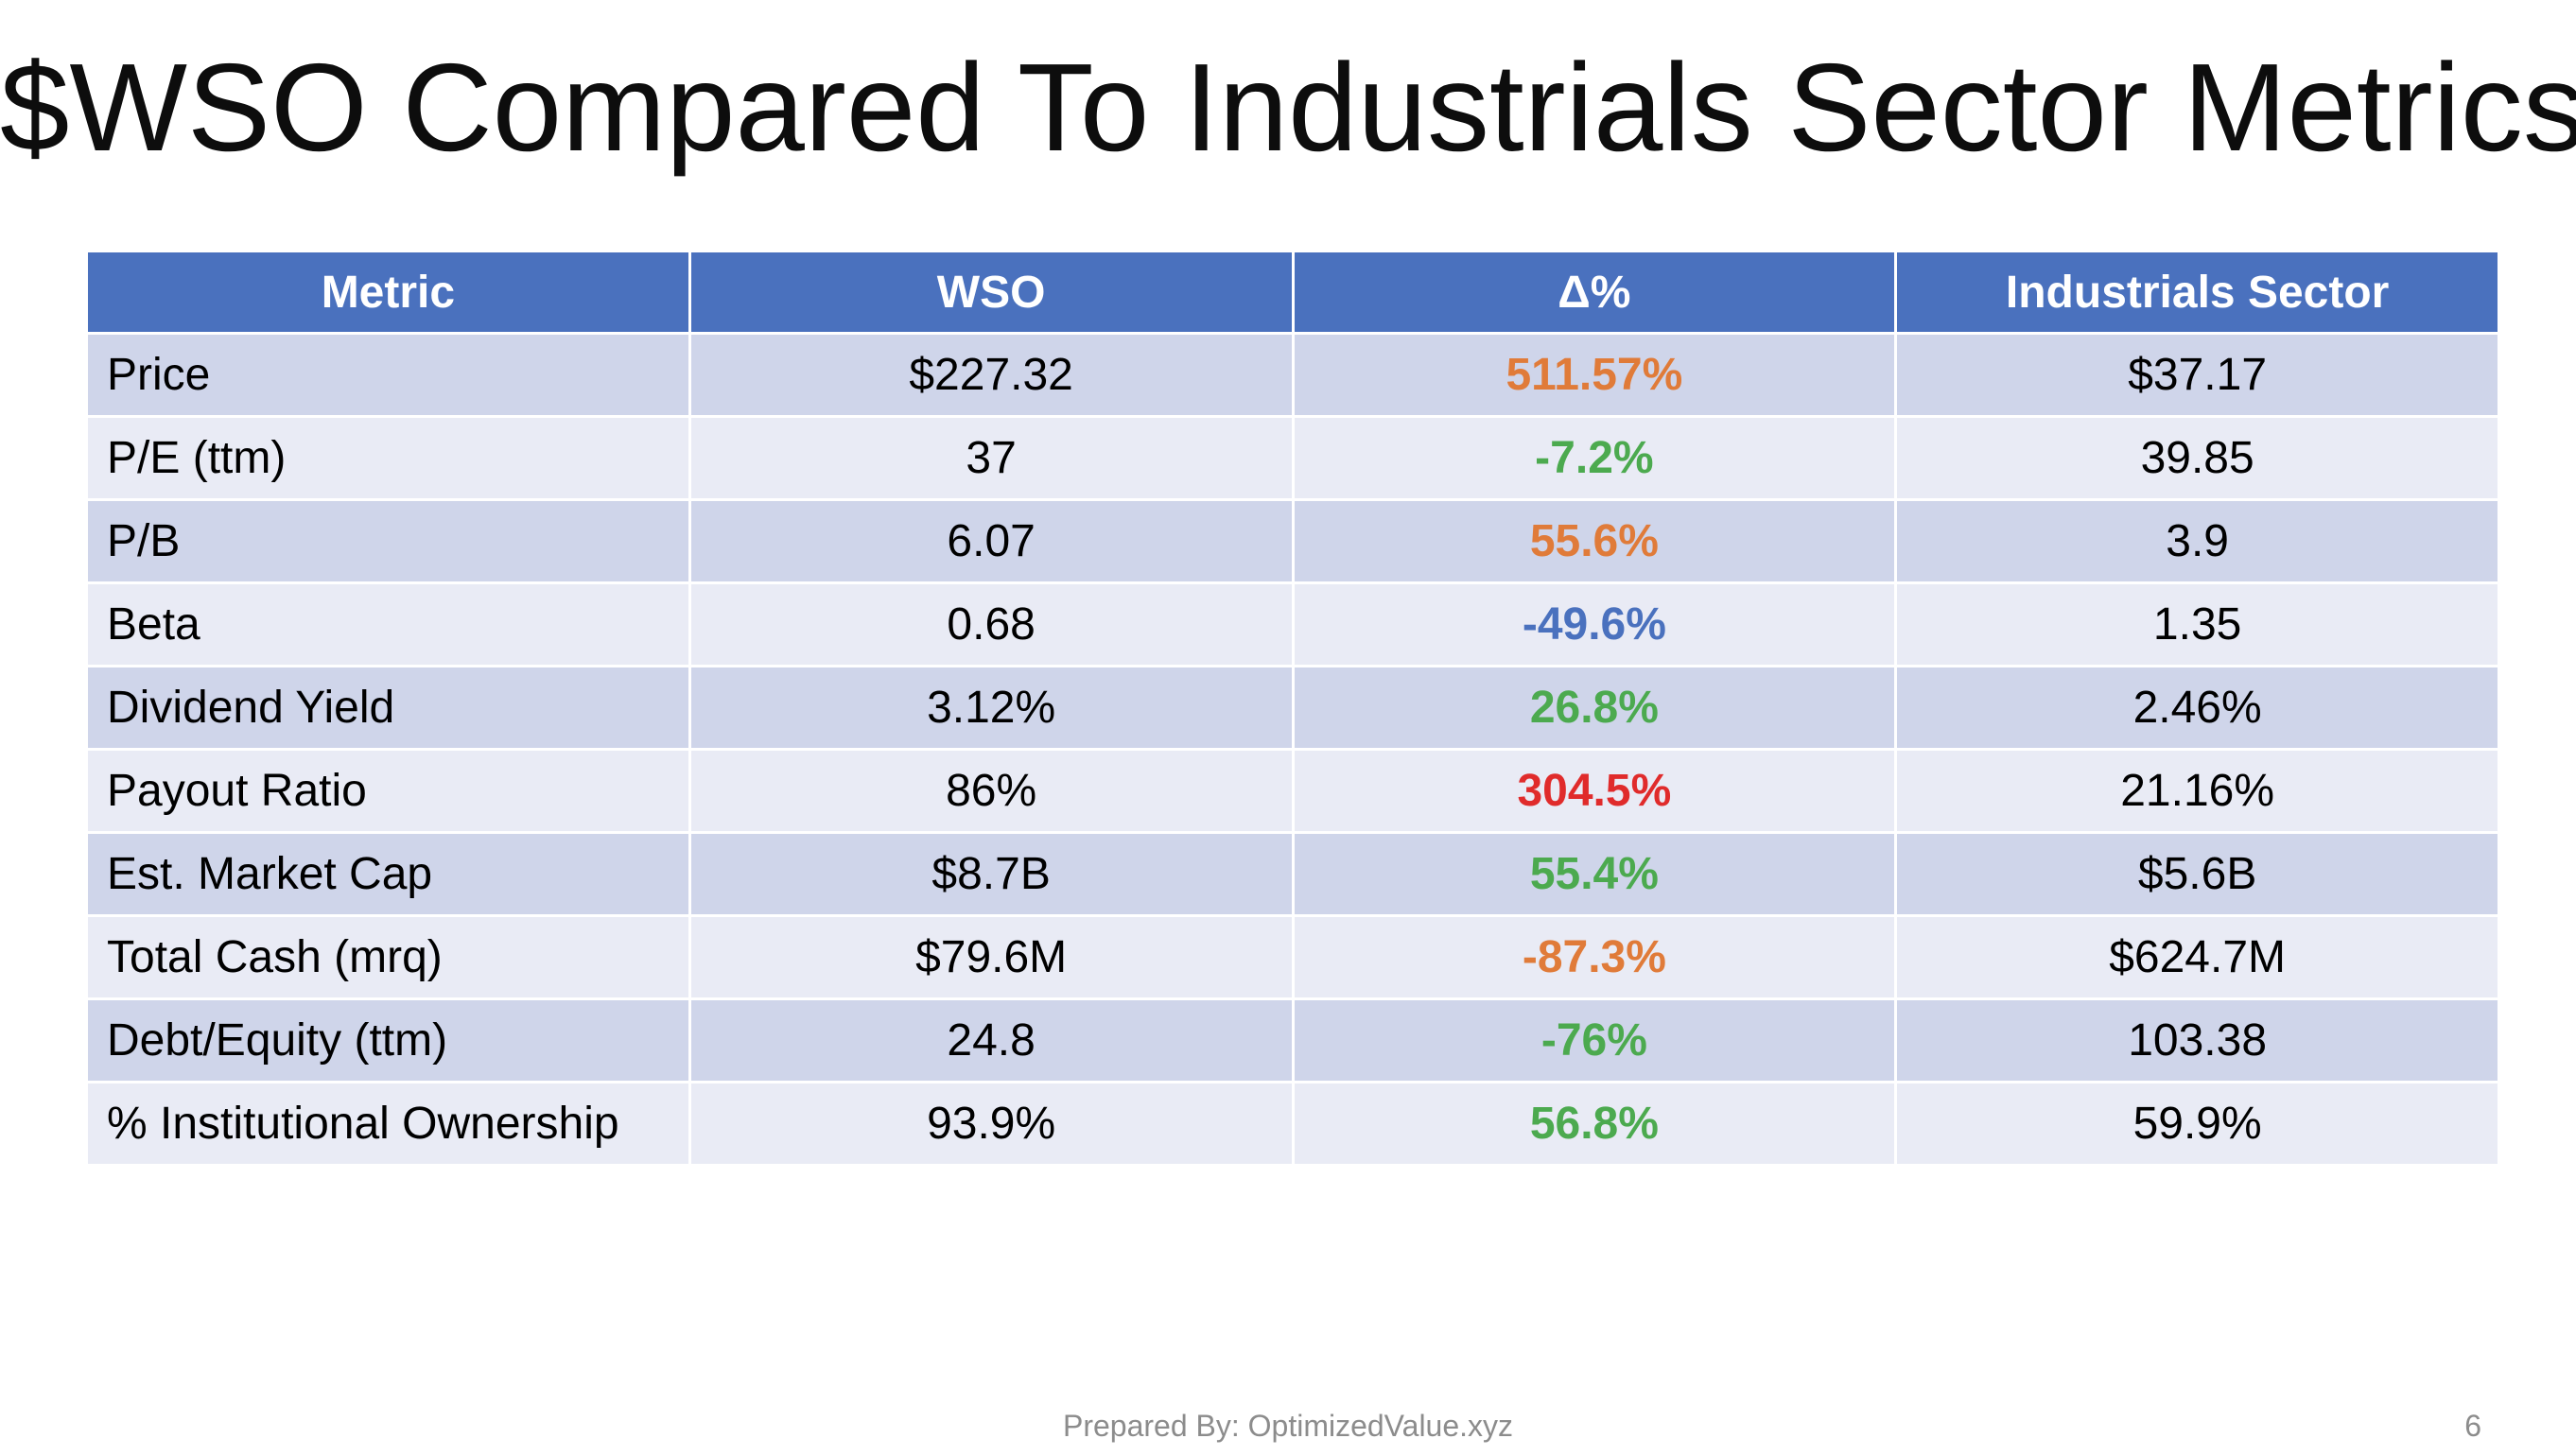  I want to click on delta-cell: 55.6%, so click(1594, 541).